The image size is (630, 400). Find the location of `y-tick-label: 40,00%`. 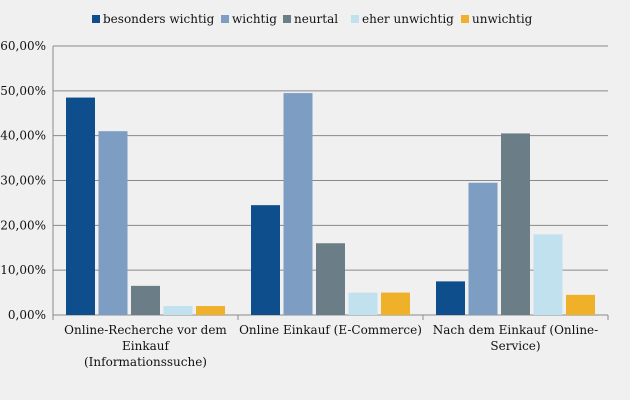

y-tick-label: 40,00% is located at coordinates (23, 136).